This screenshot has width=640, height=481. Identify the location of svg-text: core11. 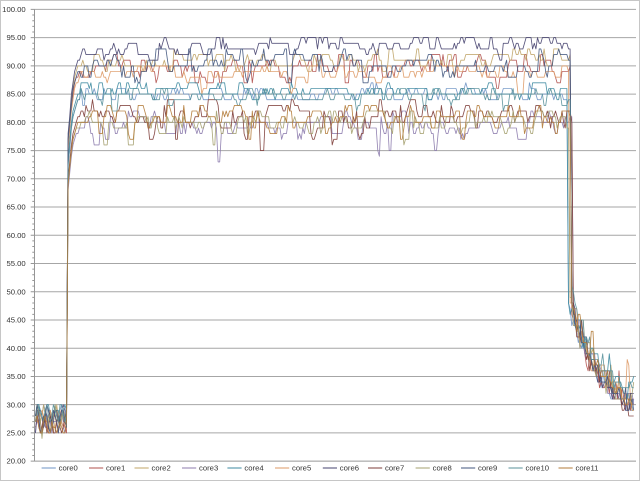
(587, 468).